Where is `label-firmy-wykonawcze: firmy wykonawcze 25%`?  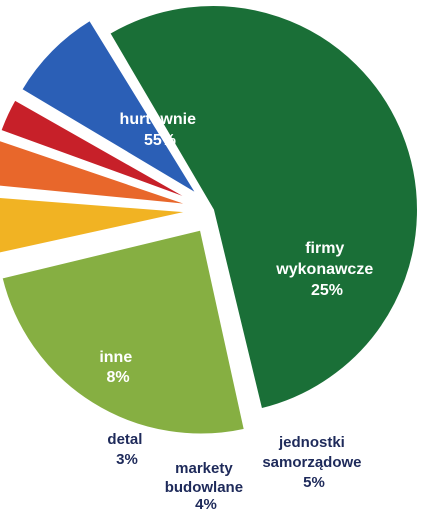 label-firmy-wykonawcze: firmy wykonawcze 25% is located at coordinates (326, 269).